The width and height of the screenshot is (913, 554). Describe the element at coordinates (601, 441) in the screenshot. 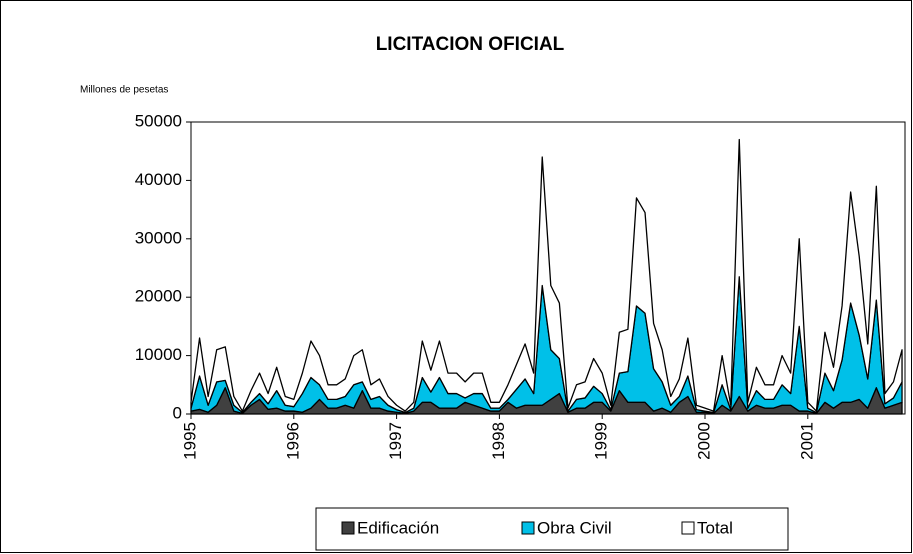

I see `x-tick-label: 1999` at that location.